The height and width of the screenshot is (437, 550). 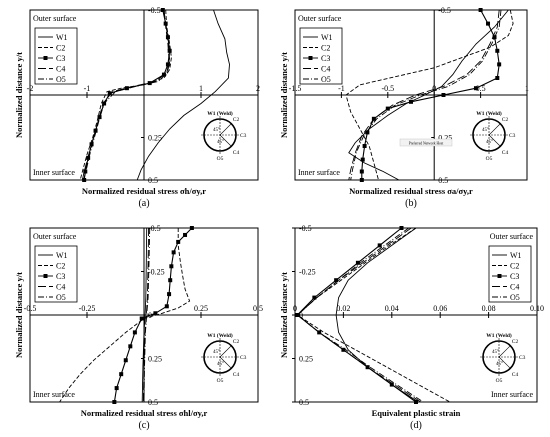 What do you see at coordinates (489, 308) in the screenshot?
I see `x-tick-label: 0.08` at bounding box center [489, 308].